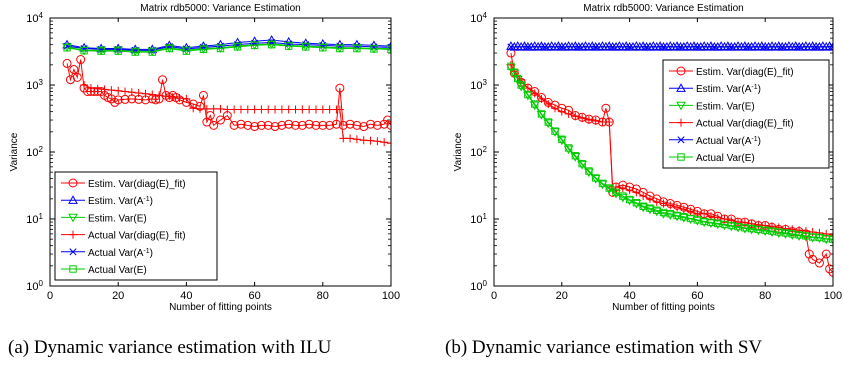  I want to click on legend-label: Actual Var(diag(E)_fit), so click(745, 124).